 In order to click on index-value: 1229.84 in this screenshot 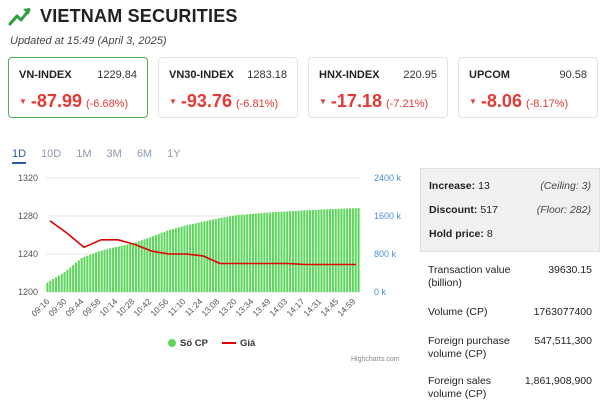, I will do `click(117, 75)`.